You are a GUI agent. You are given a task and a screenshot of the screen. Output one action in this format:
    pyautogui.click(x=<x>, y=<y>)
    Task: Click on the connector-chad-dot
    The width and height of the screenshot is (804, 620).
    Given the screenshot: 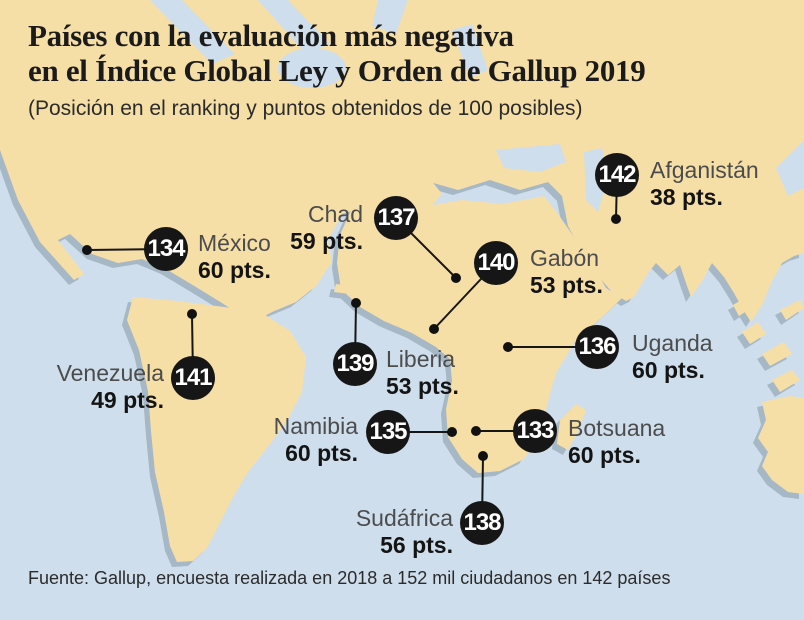 What is the action you would take?
    pyautogui.click(x=456, y=278)
    